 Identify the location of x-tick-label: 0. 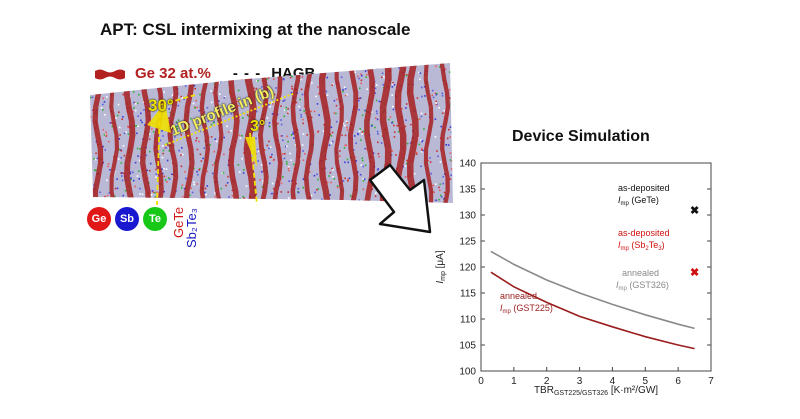
(481, 381).